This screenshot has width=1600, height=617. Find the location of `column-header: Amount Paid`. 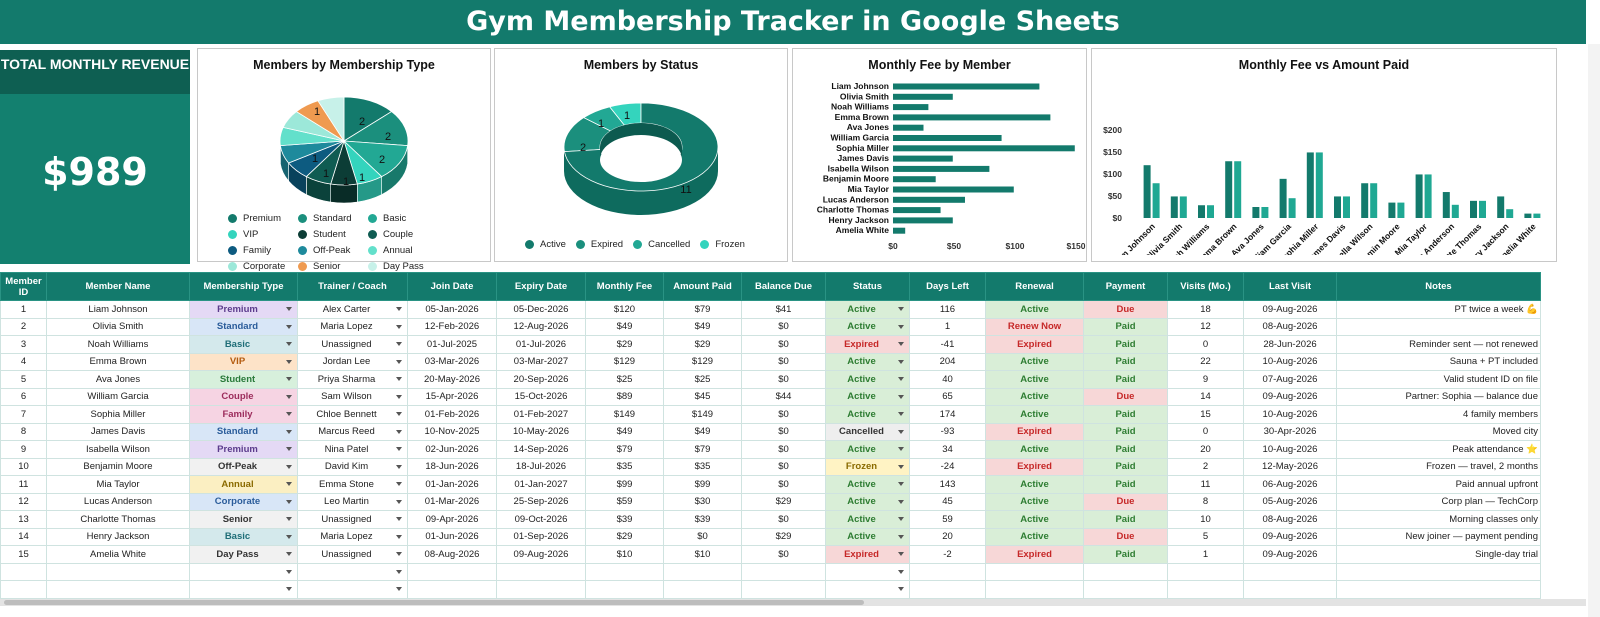

column-header: Amount Paid is located at coordinates (702, 286).